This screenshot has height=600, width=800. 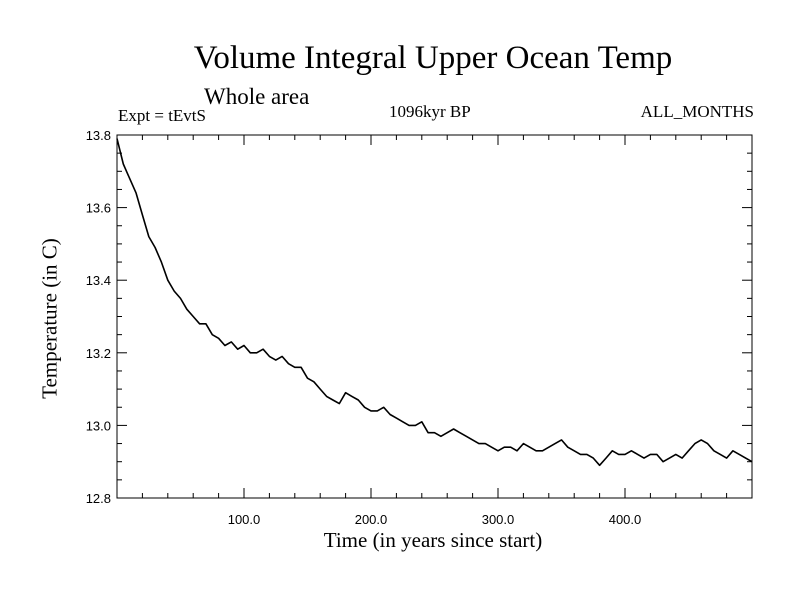 I want to click on y-tick-label: 13.6, so click(x=98, y=208).